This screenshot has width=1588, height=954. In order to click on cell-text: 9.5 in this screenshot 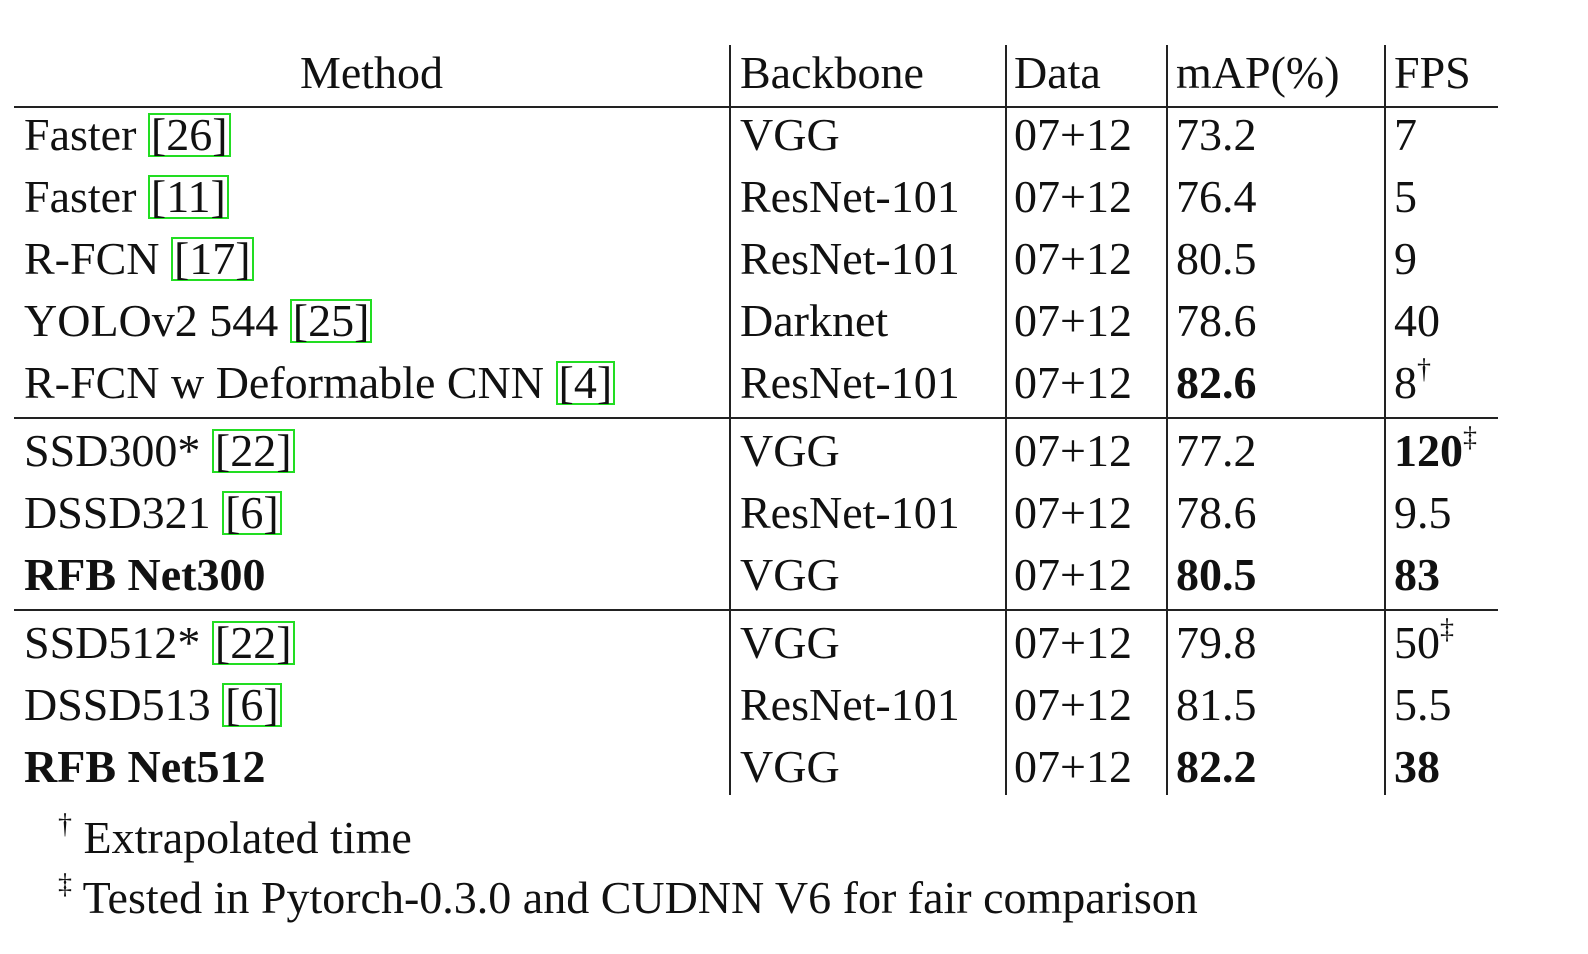, I will do `click(1423, 512)`.